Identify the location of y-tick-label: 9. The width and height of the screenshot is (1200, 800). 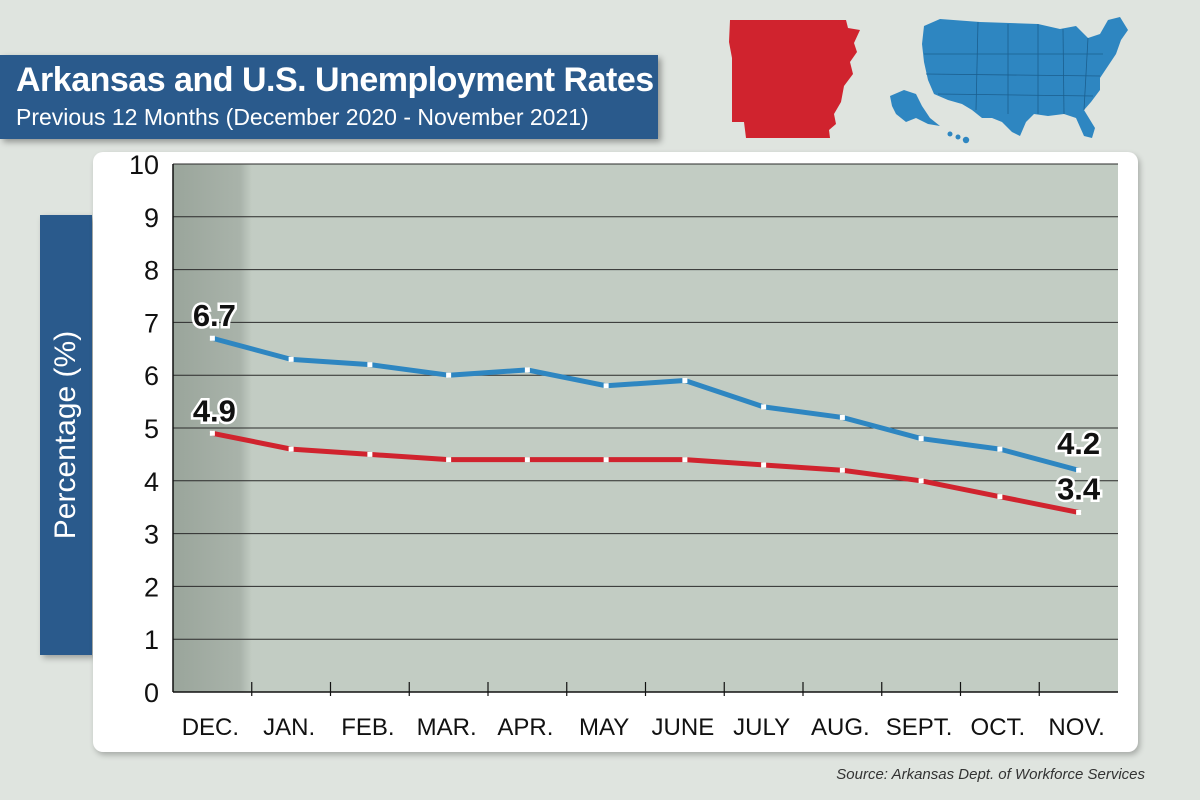
(151, 218).